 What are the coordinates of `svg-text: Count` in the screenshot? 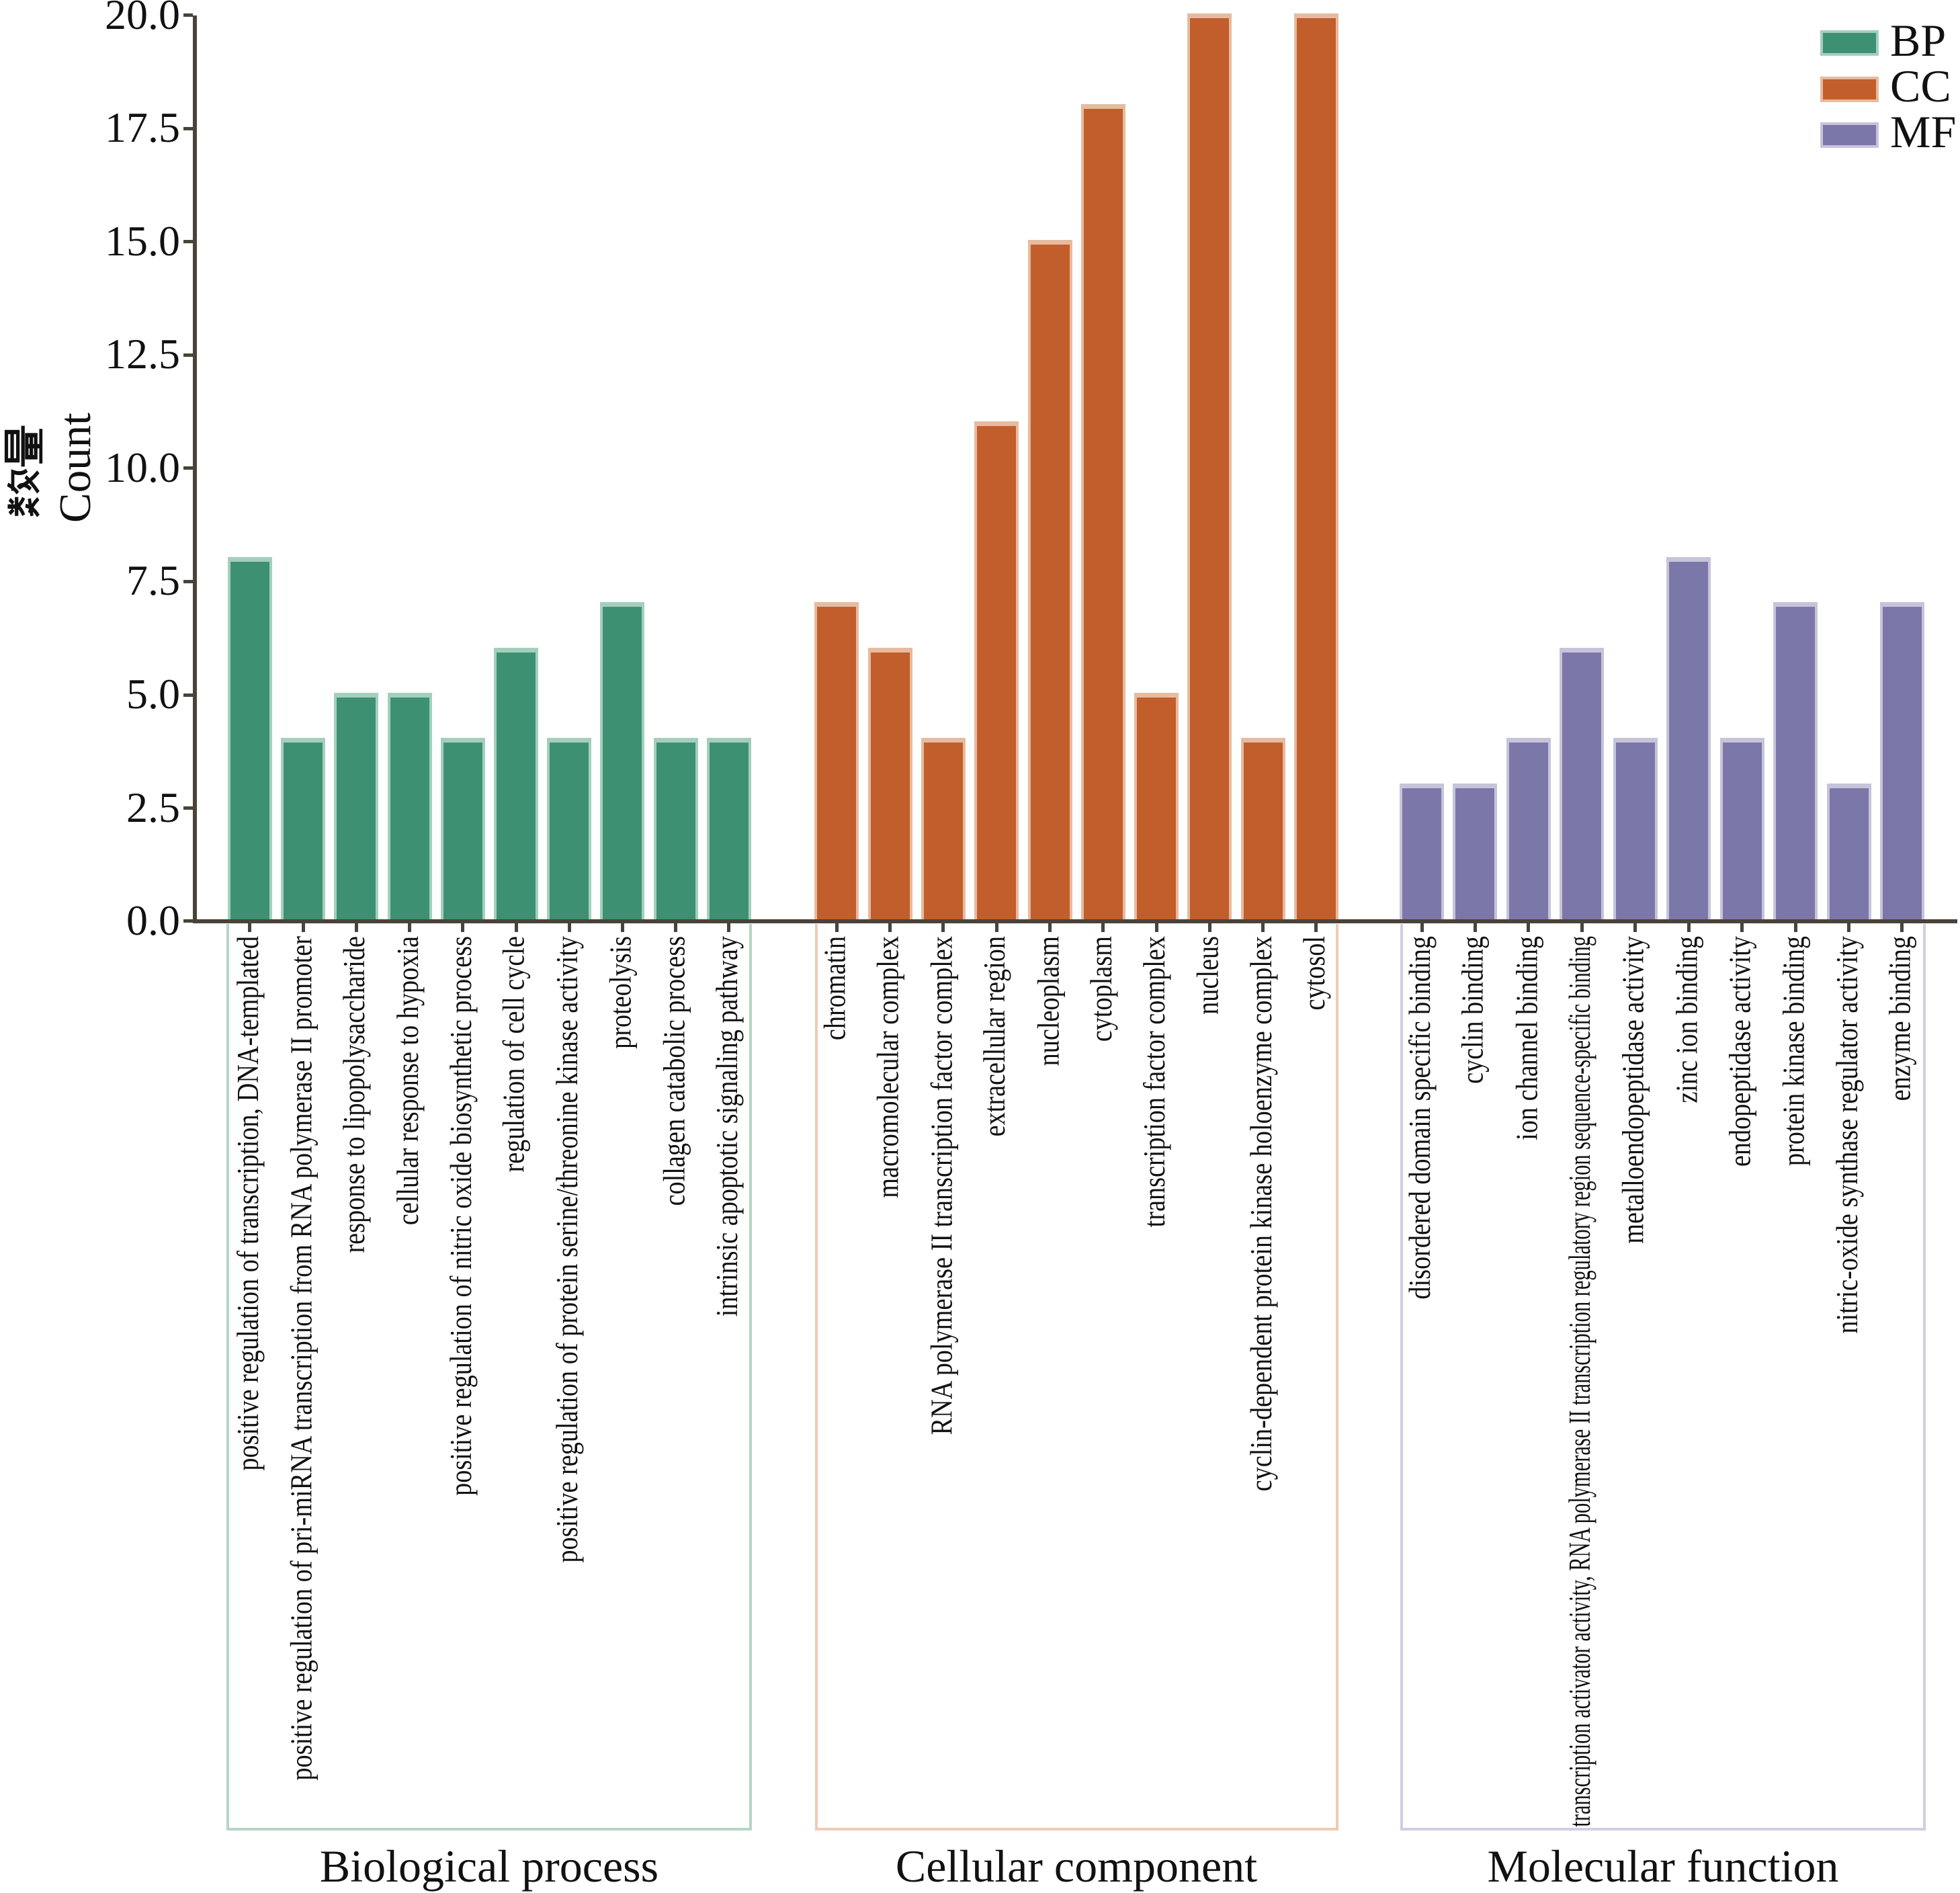 It's located at (75, 468).